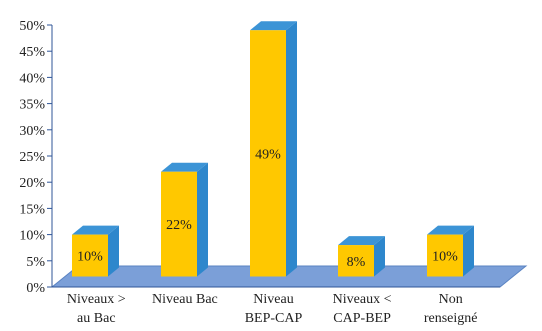 This screenshot has width=542, height=331. Describe the element at coordinates (185, 299) in the screenshot. I see `x-category-label: Niveau Bac` at that location.